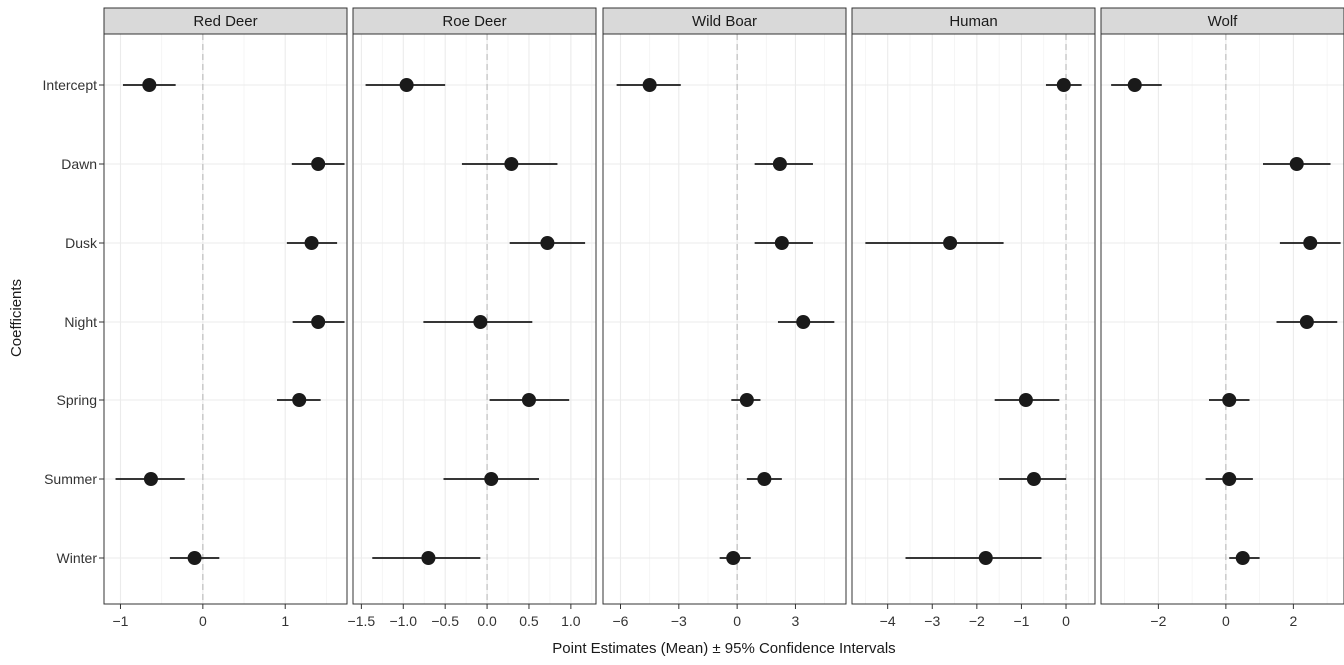  I want to click on x-tick-label: −0.5, so click(445, 621).